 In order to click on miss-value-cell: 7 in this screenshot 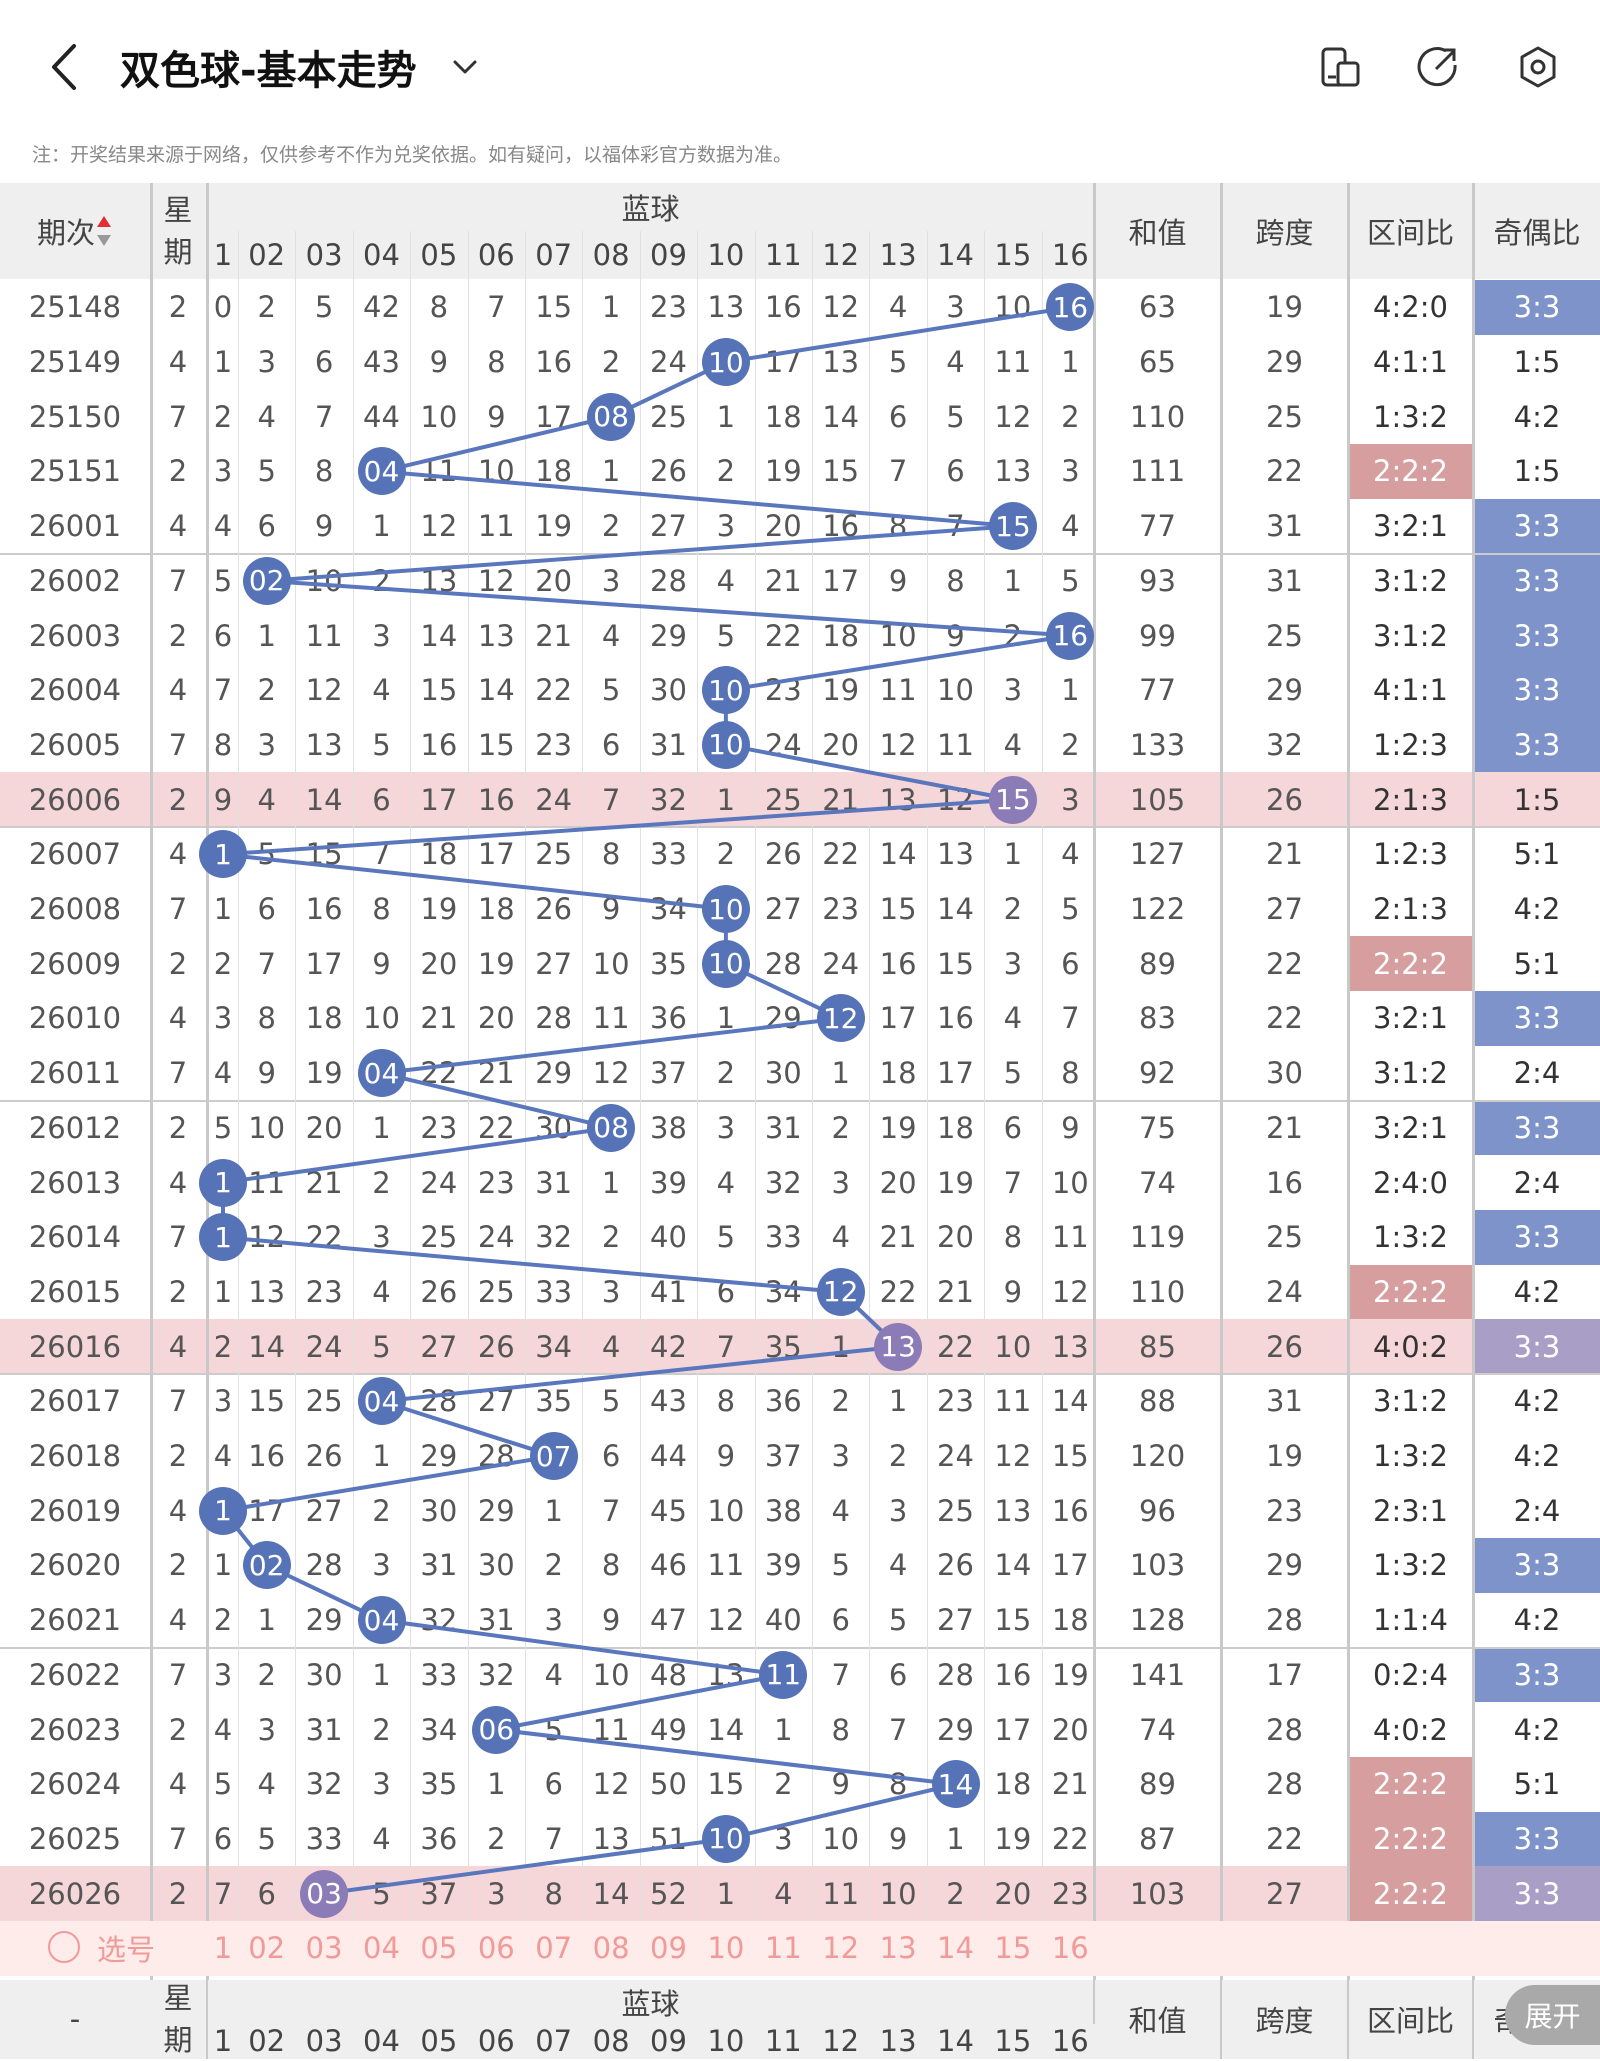, I will do `click(611, 799)`.